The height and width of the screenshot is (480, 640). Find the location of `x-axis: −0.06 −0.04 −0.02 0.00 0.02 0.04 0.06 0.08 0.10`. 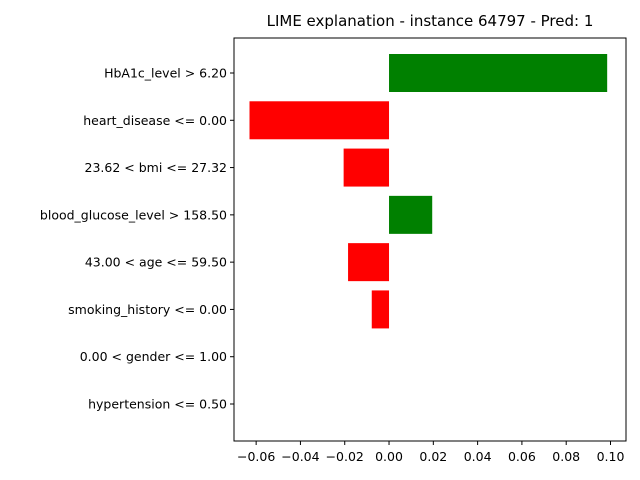

x-axis: −0.06 −0.04 −0.02 0.00 0.02 0.04 0.06 0.08 0.10 is located at coordinates (430, 452).